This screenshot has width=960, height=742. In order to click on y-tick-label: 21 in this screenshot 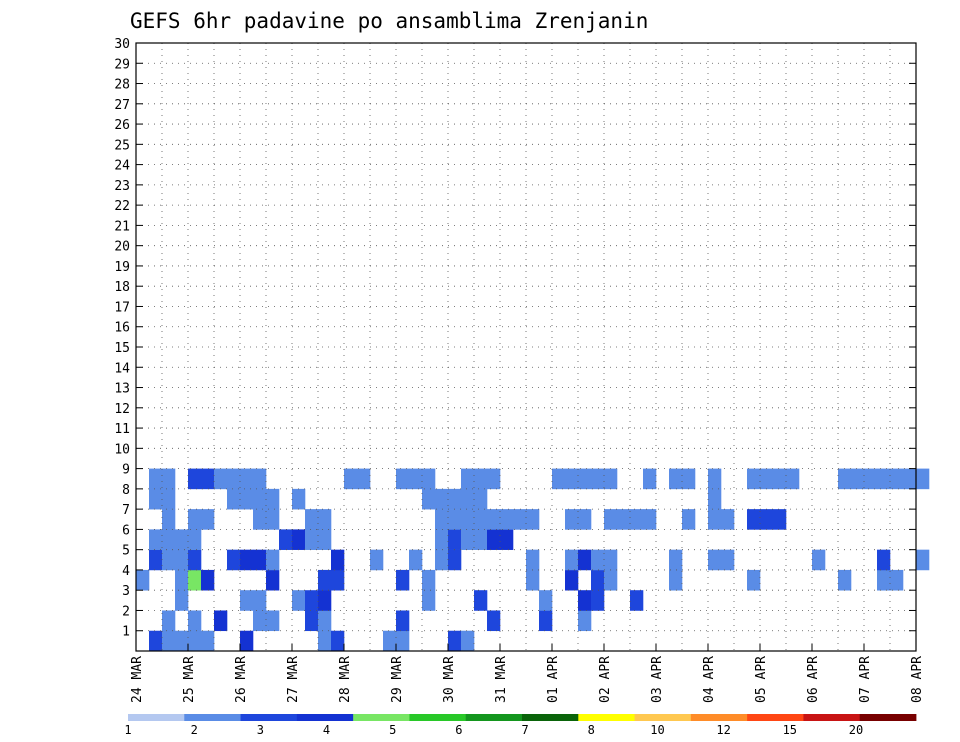, I will do `click(122, 226)`.